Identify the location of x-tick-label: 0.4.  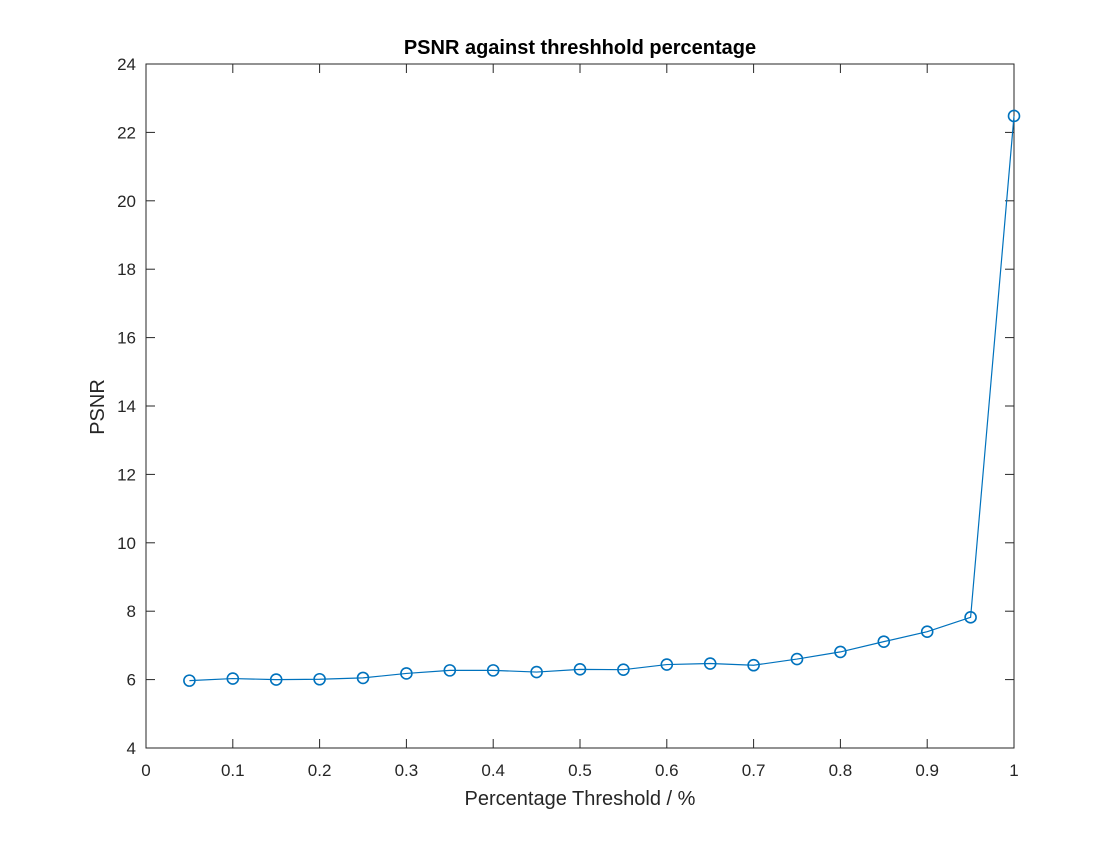
(493, 770).